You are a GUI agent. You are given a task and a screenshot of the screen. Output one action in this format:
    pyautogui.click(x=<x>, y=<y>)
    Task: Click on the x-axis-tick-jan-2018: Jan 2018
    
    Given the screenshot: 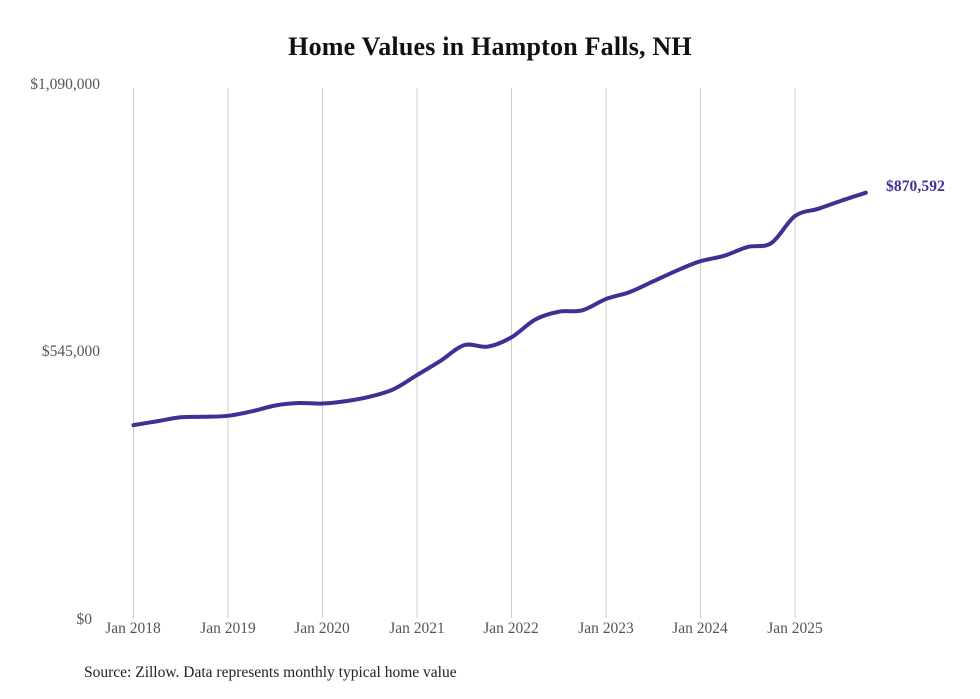 What is the action you would take?
    pyautogui.click(x=133, y=628)
    